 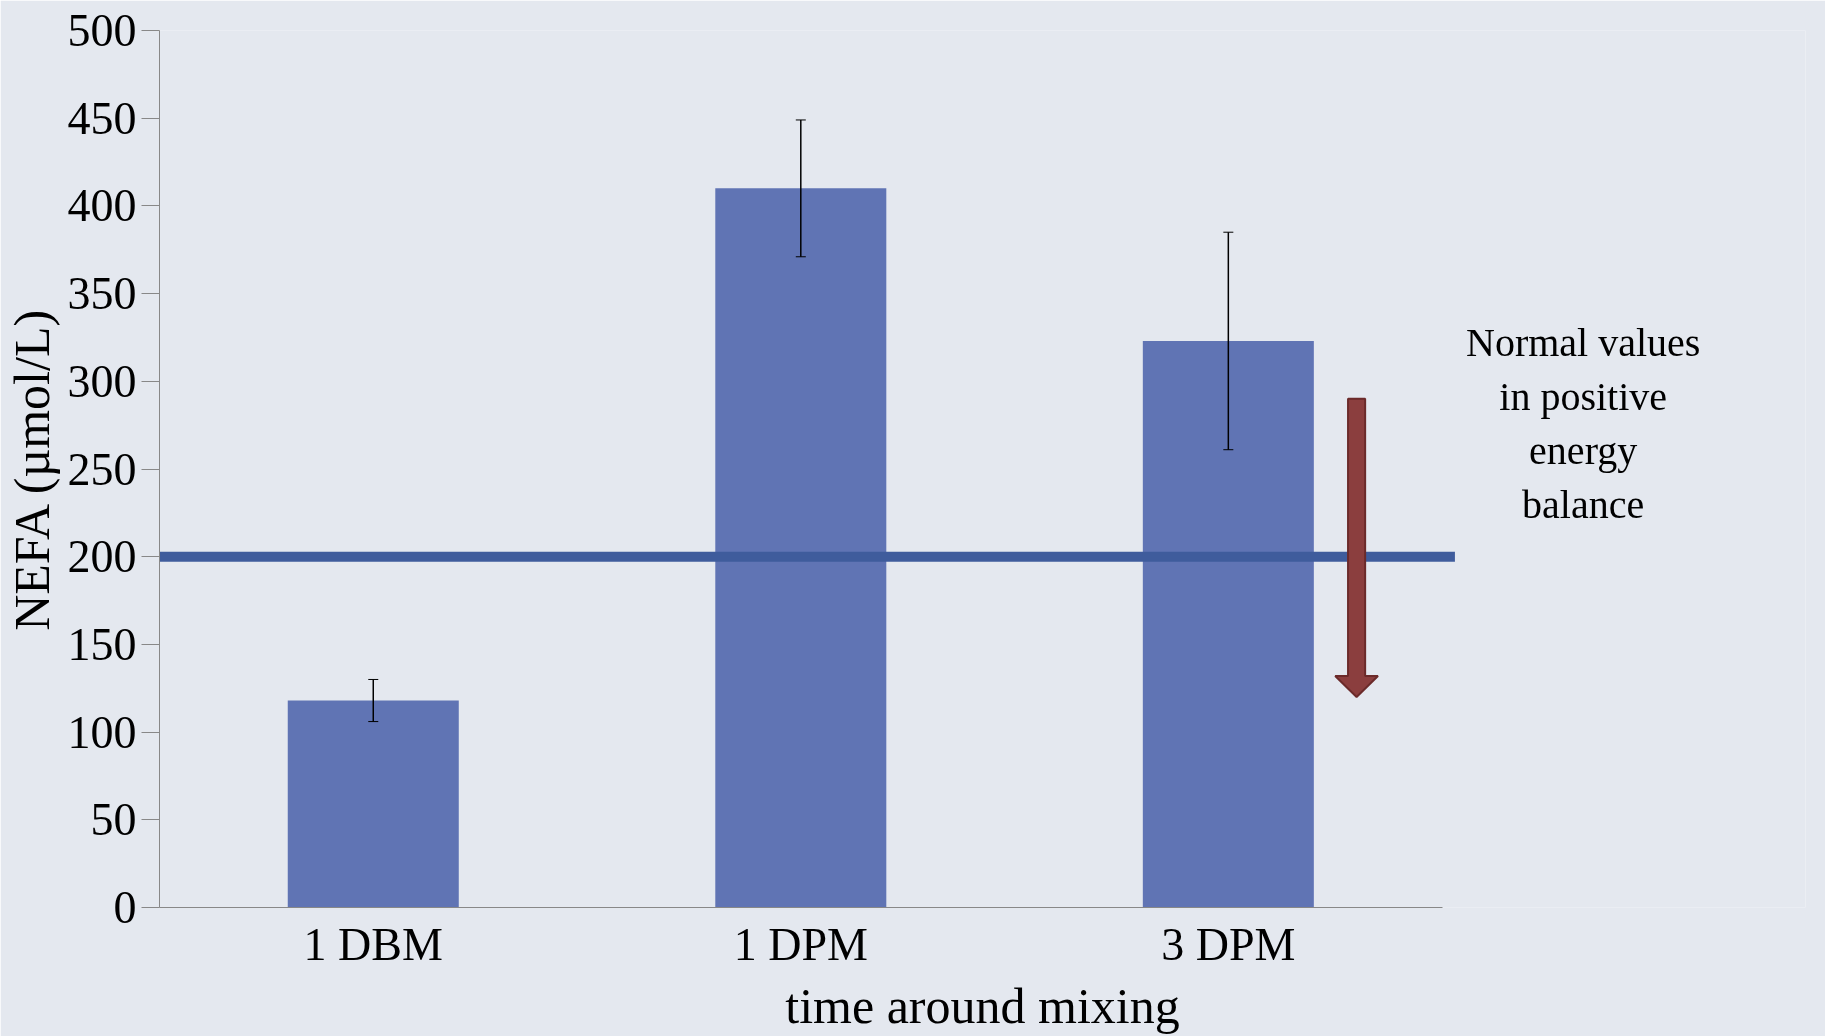 What do you see at coordinates (113, 820) in the screenshot?
I see `y-tick-label: 50` at bounding box center [113, 820].